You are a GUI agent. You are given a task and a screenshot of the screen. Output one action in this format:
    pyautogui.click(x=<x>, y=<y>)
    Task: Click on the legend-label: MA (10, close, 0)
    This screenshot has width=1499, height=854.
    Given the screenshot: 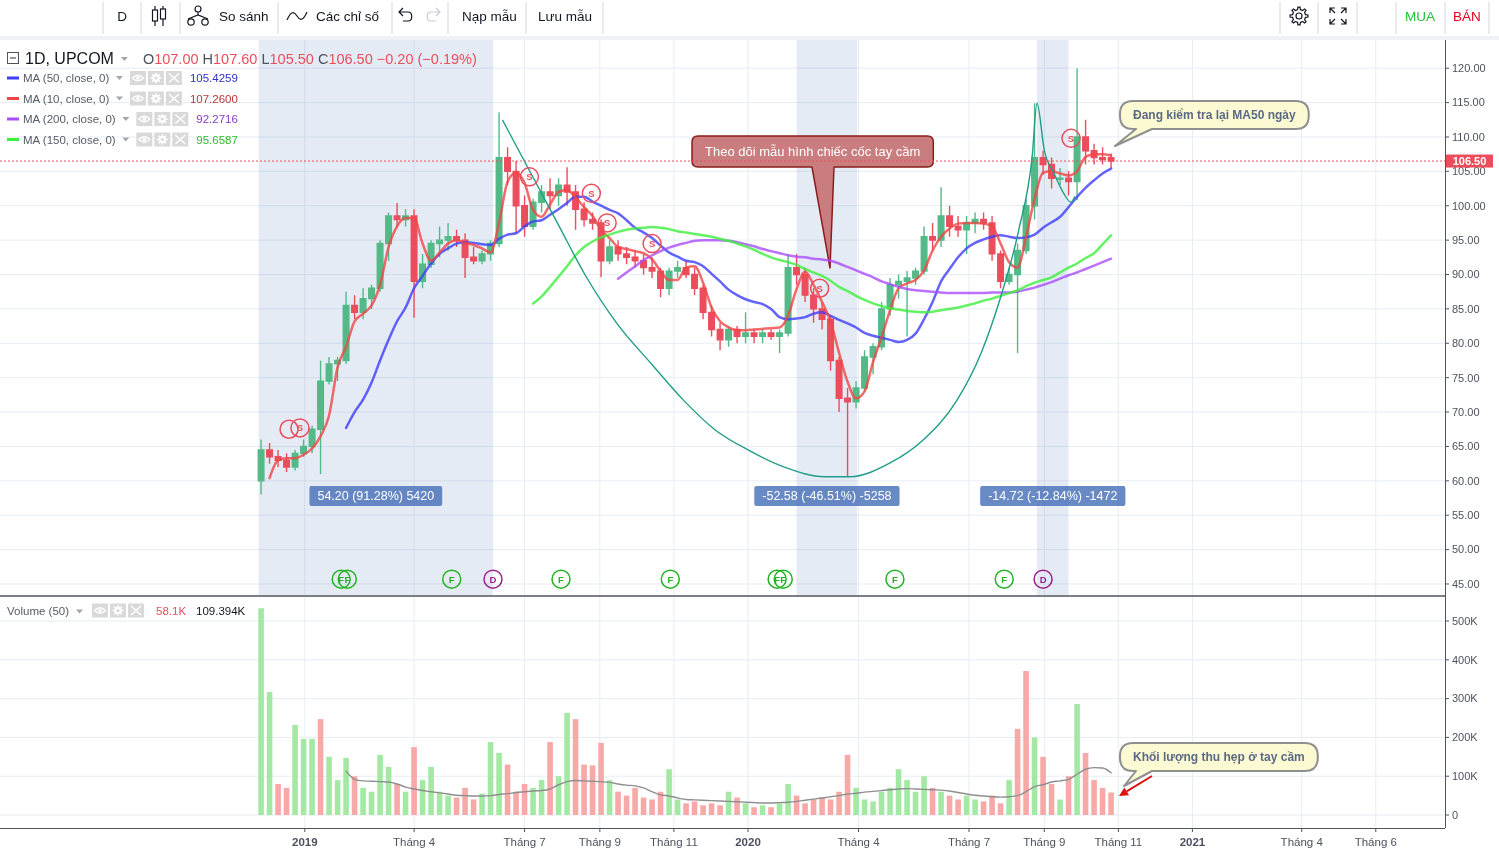 What is the action you would take?
    pyautogui.click(x=66, y=98)
    